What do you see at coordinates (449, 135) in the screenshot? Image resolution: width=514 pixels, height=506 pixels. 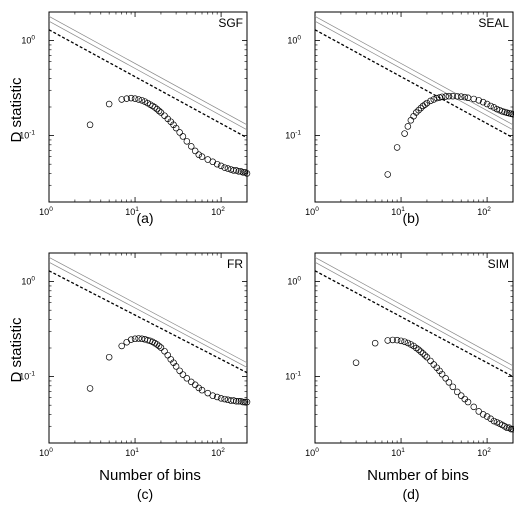 I see `data-points` at bounding box center [449, 135].